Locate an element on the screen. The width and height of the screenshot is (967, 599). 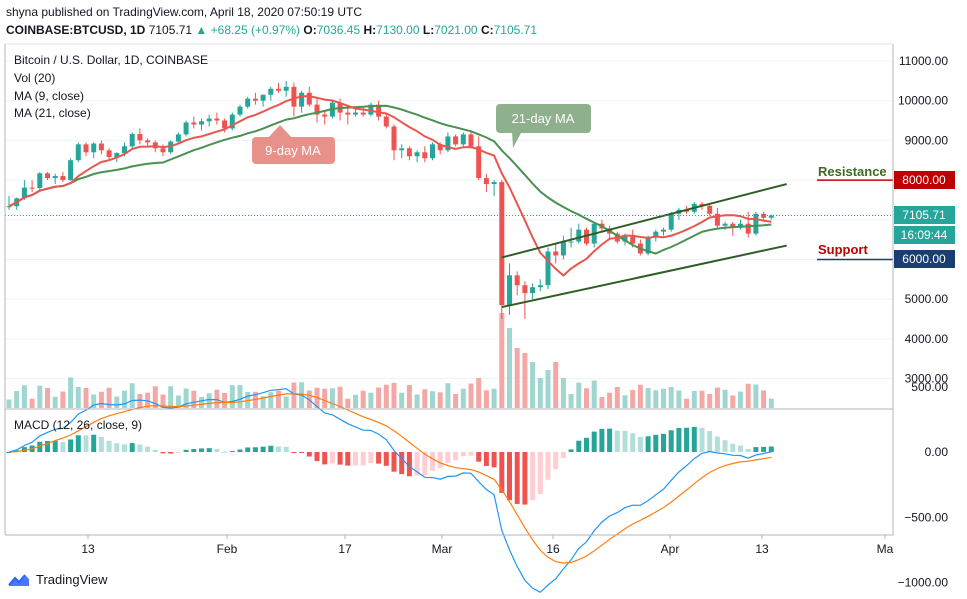
macd-tick-label: 0.00 is located at coordinates (937, 452).